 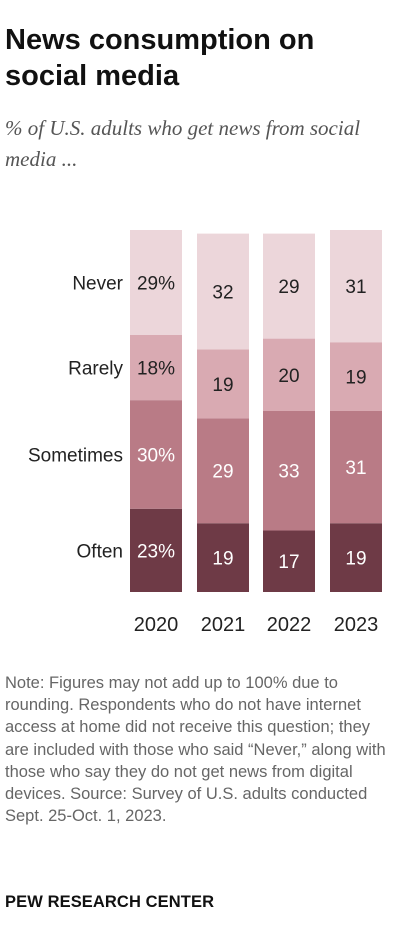 I want to click on data-label-sometimes-2022: 33, so click(x=288, y=472).